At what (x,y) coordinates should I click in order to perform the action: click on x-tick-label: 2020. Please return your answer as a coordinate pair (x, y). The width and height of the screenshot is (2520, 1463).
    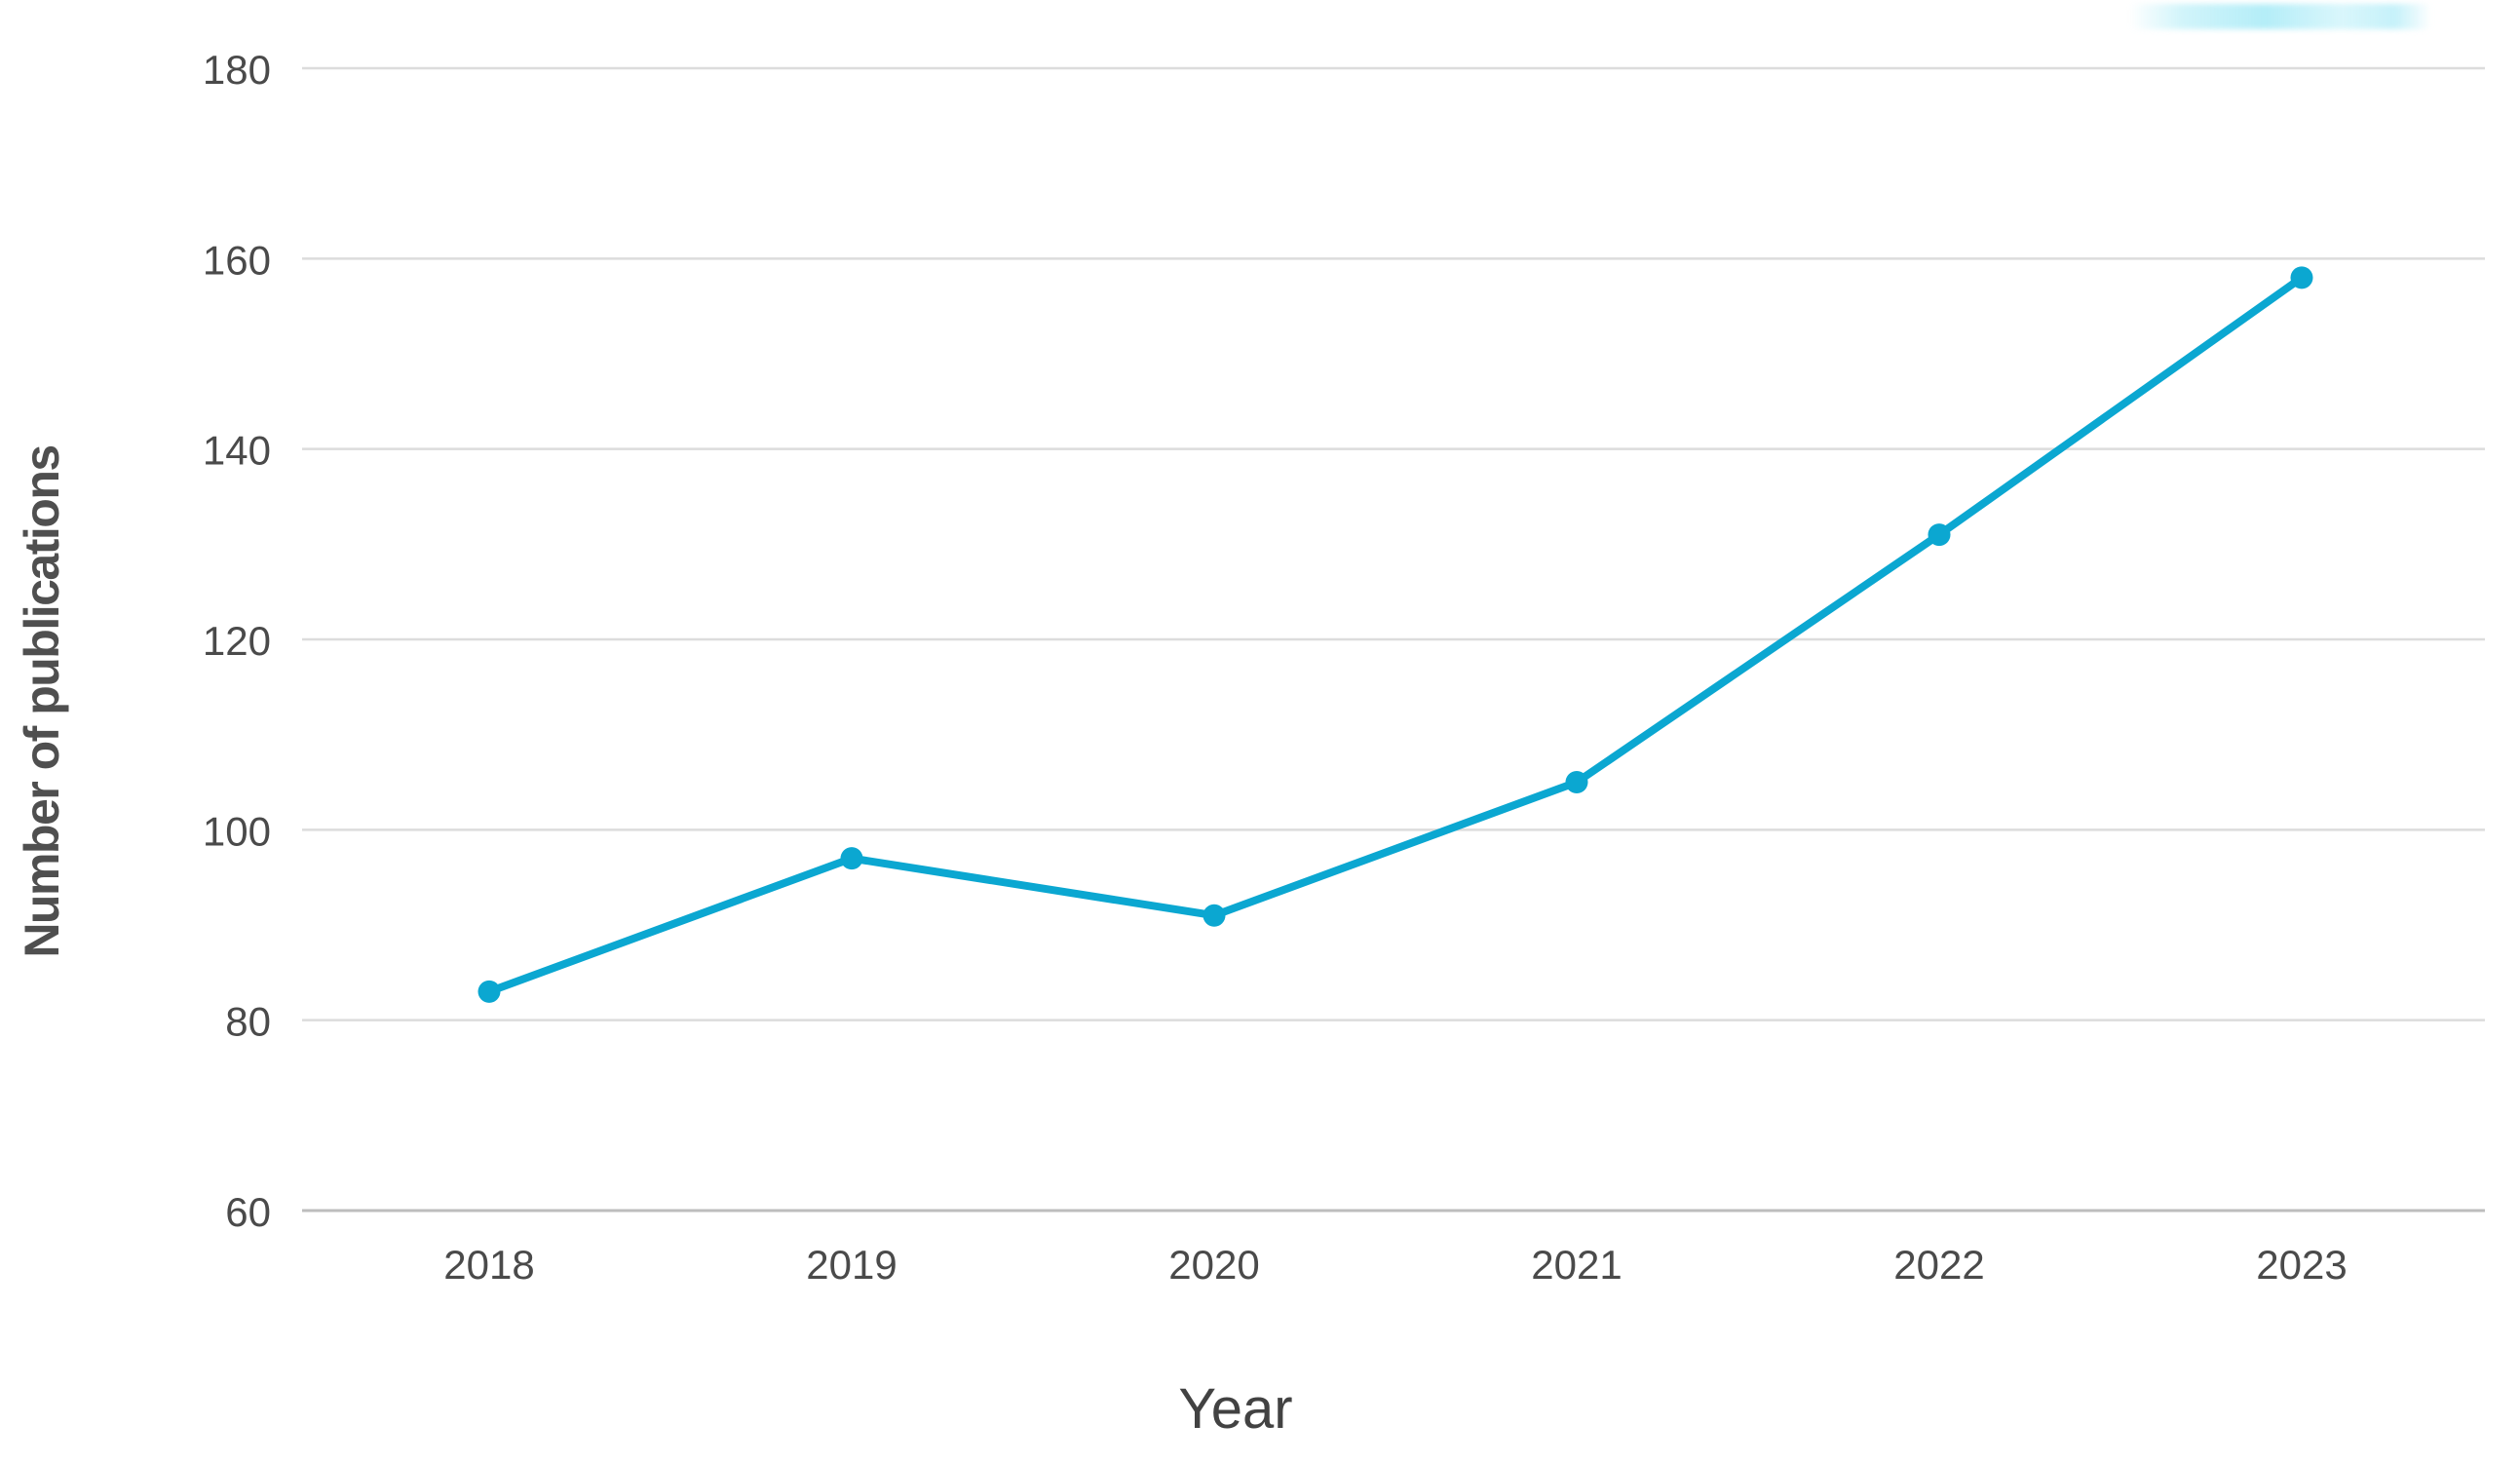
    Looking at the image, I should click on (1213, 1265).